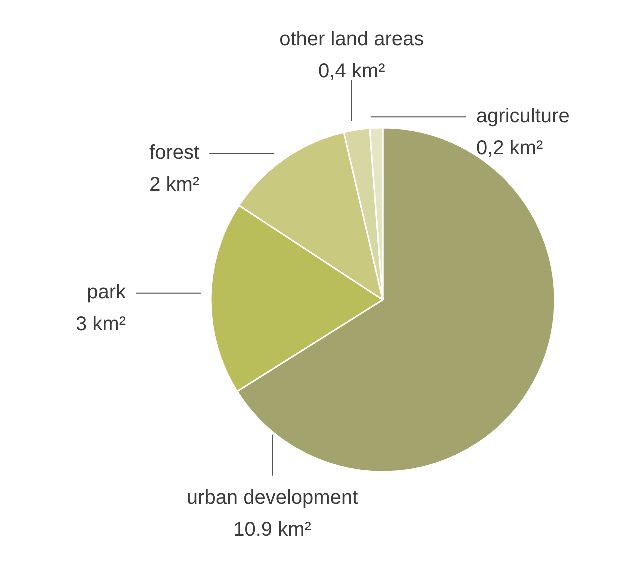 This screenshot has width=633, height=572. Describe the element at coordinates (352, 39) in the screenshot. I see `slice-label: other land areas` at that location.